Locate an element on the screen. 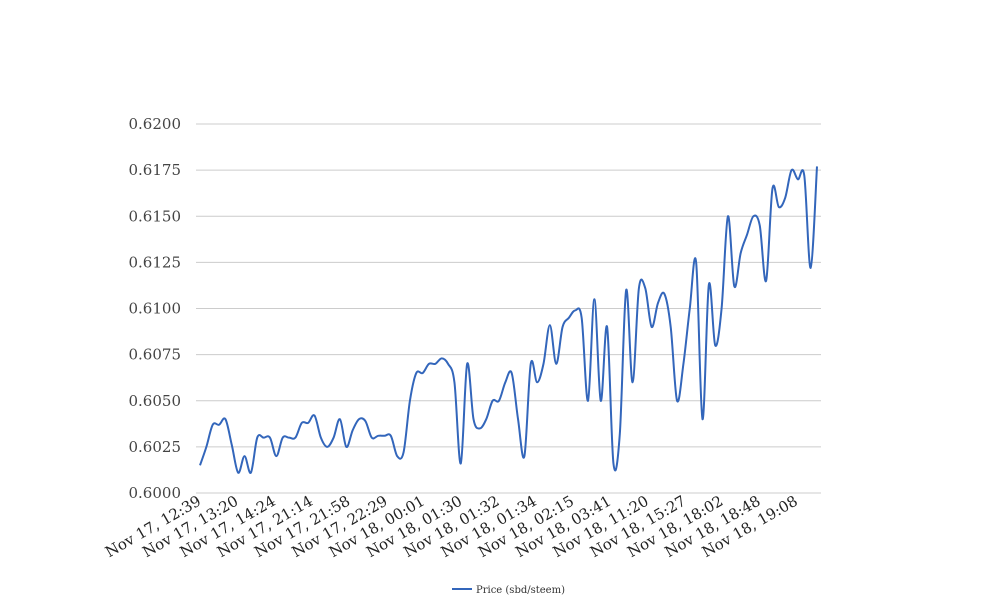 This screenshot has height=616, width=1008. y-tick-label: 0.6175 is located at coordinates (155, 170).